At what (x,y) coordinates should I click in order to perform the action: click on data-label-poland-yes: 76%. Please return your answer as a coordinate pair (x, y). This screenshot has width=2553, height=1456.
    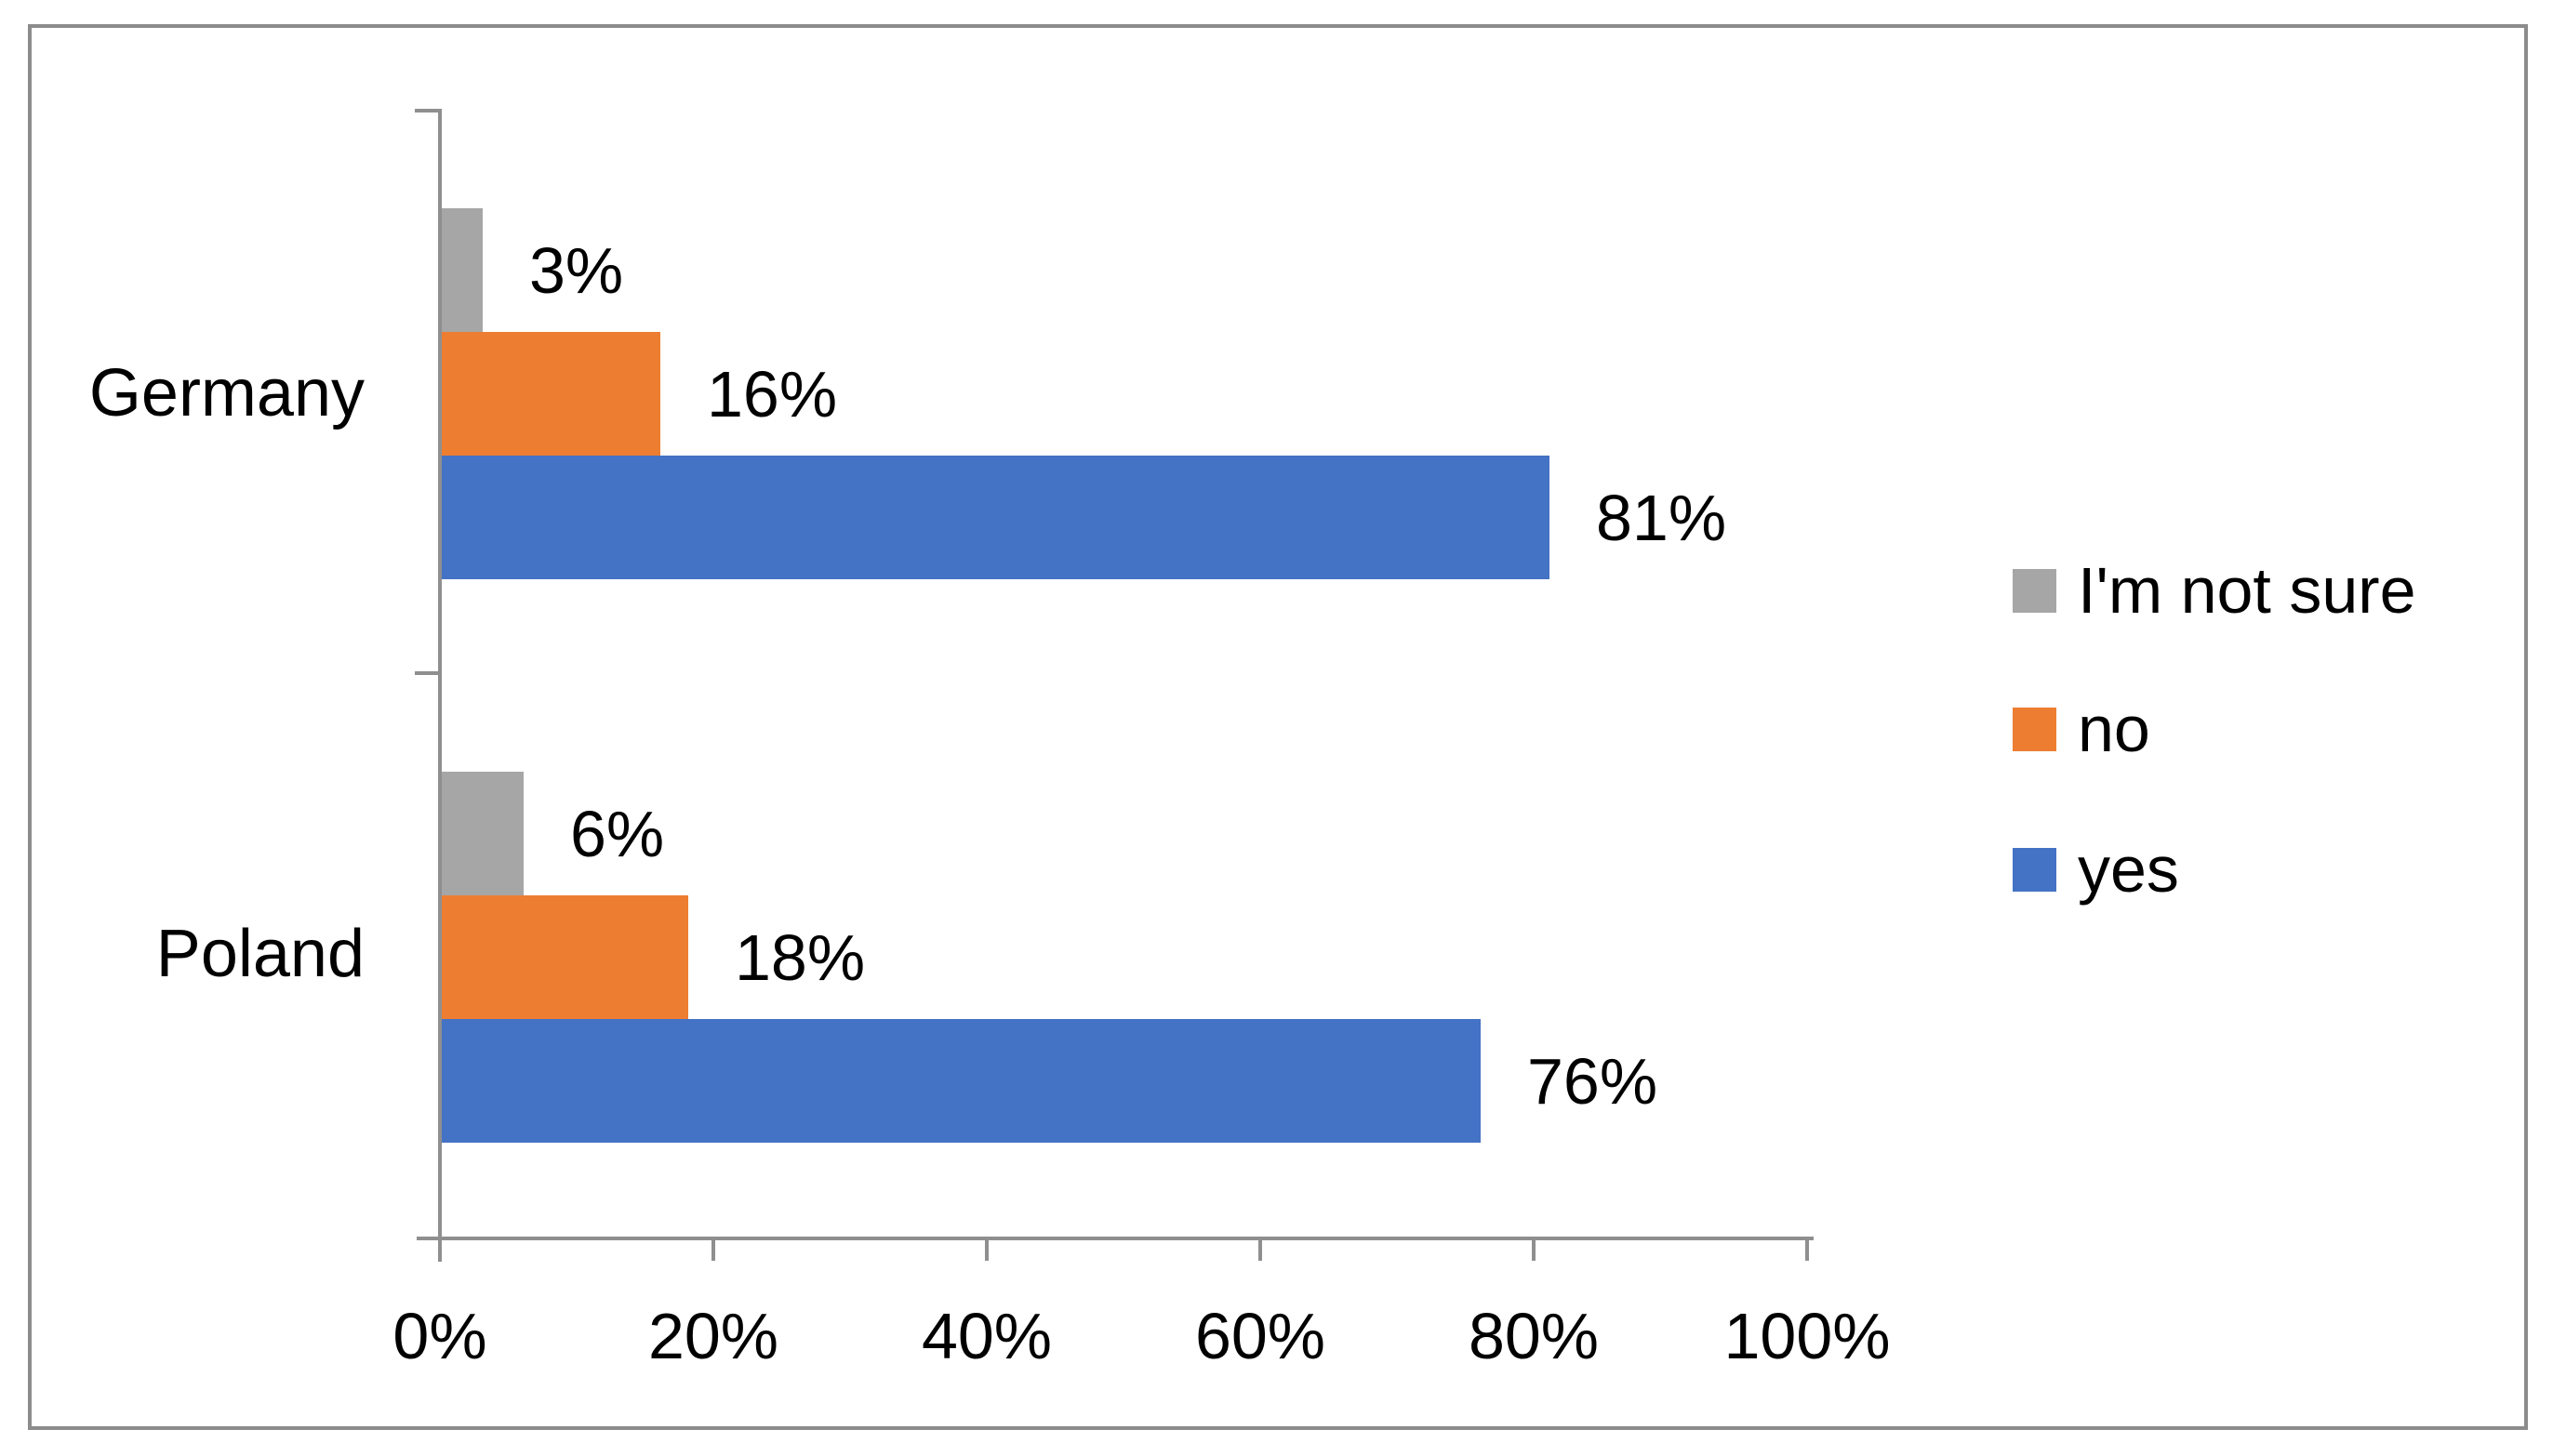
    Looking at the image, I should click on (1592, 1081).